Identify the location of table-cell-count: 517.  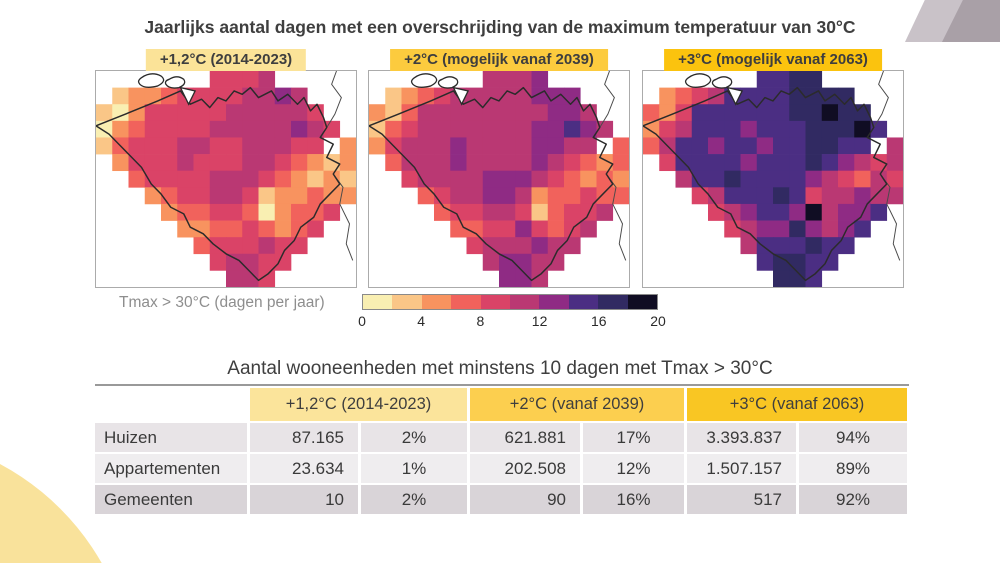
(741, 499).